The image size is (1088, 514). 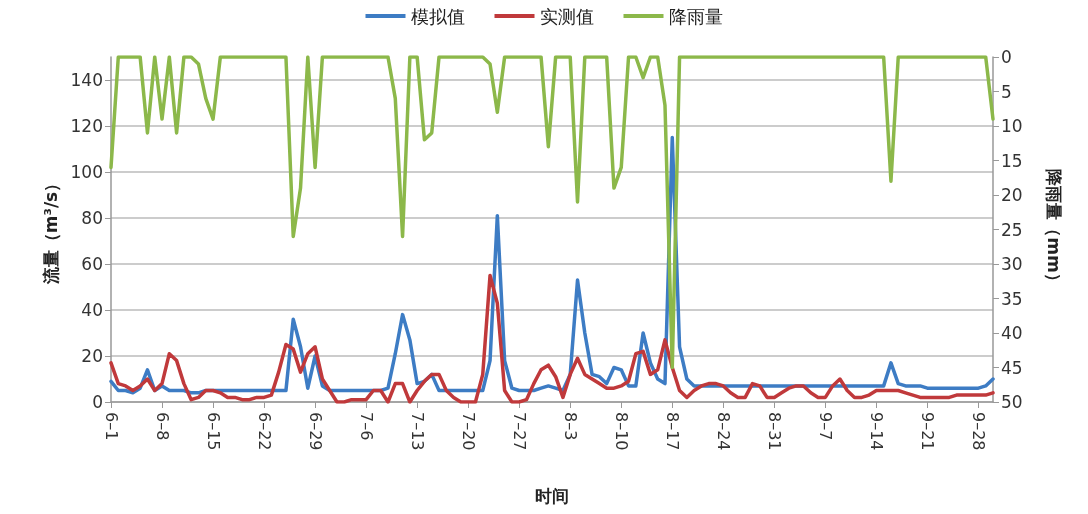 I want to click on legend-label: 实测值, so click(x=566, y=16).